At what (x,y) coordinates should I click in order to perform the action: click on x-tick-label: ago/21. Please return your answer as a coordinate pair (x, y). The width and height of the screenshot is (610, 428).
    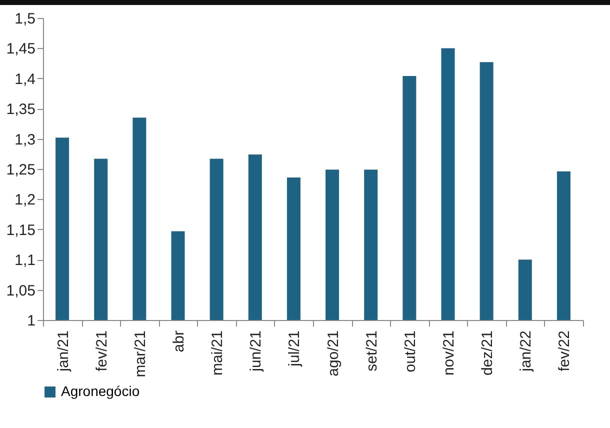
    Looking at the image, I should click on (333, 353).